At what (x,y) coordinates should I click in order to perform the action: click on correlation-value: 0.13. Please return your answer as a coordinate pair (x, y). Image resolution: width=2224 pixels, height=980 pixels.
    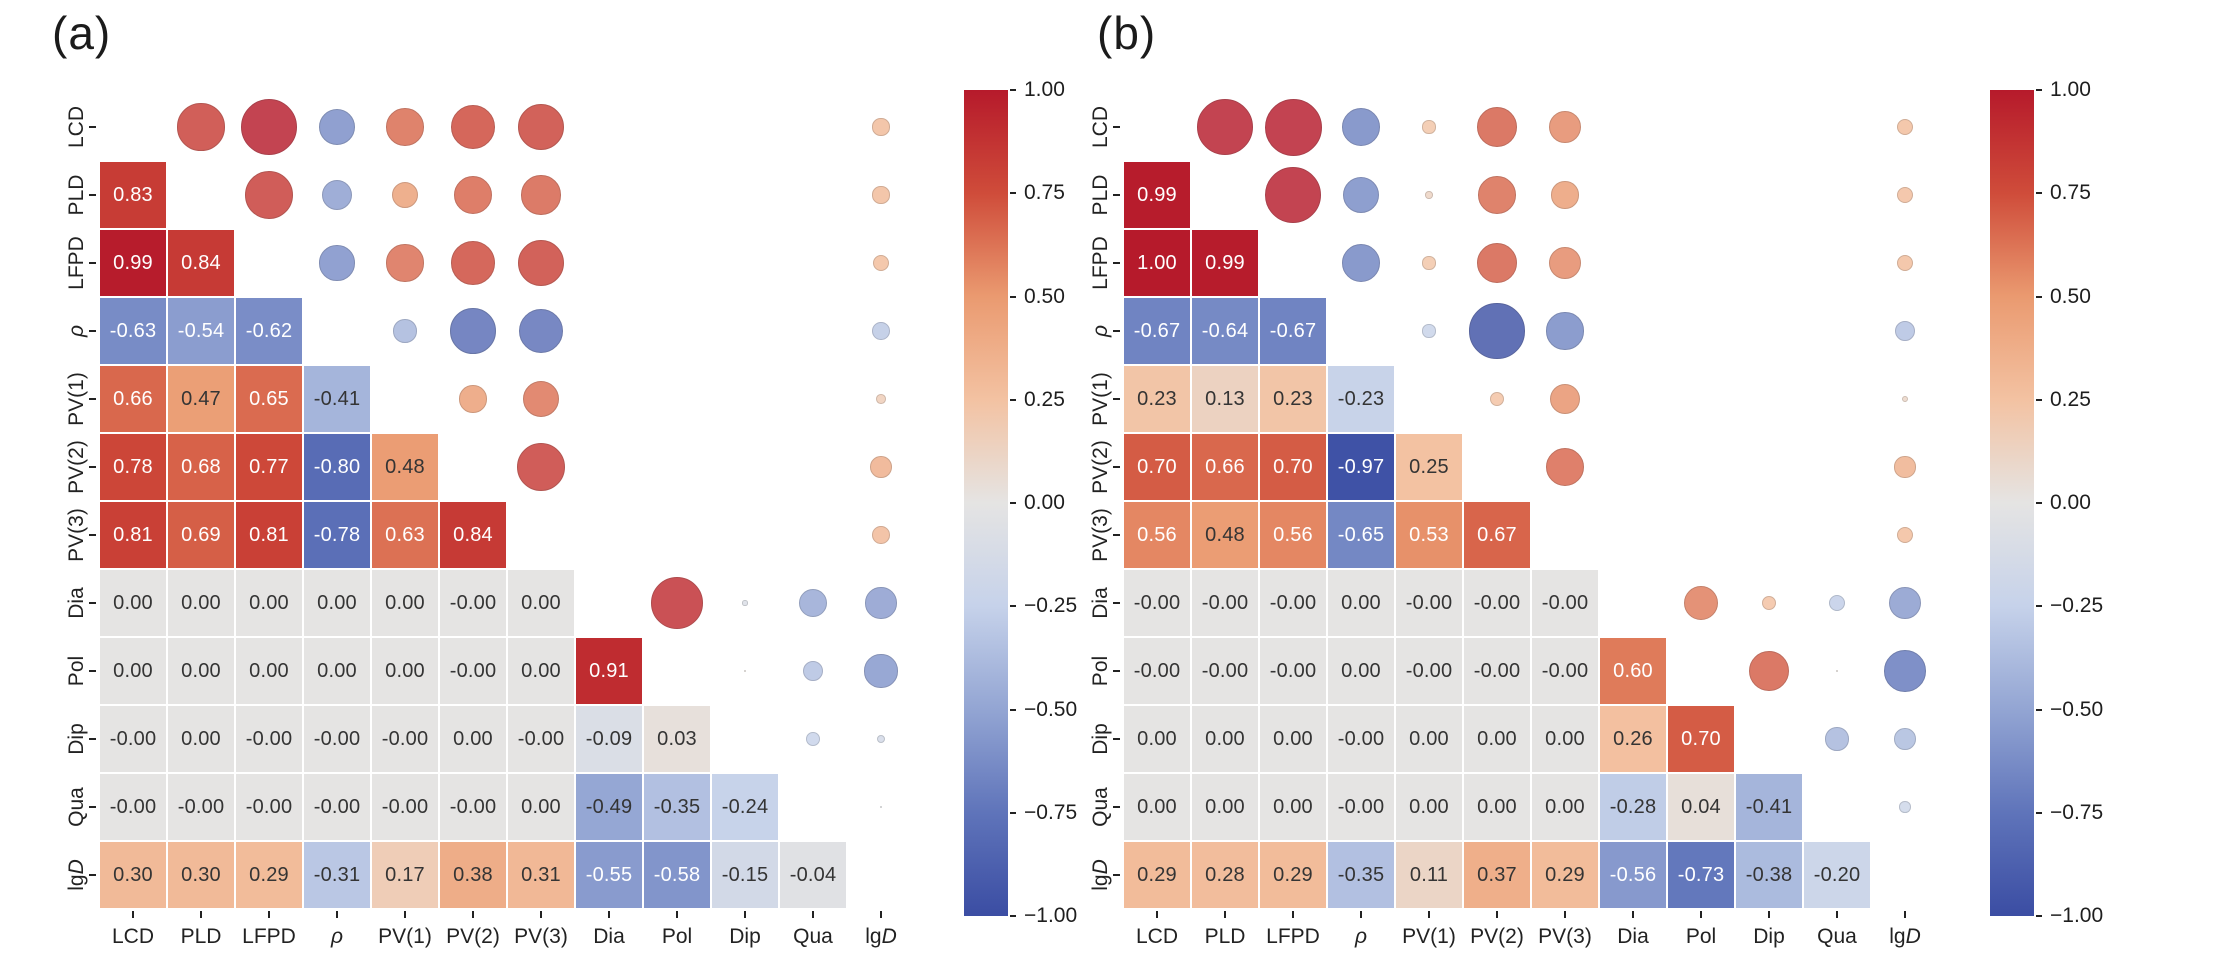
    Looking at the image, I should click on (1225, 398).